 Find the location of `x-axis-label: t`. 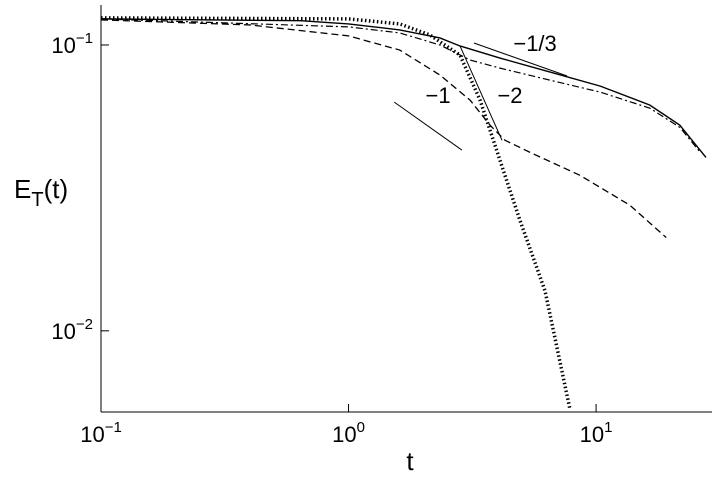

x-axis-label: t is located at coordinates (410, 461).